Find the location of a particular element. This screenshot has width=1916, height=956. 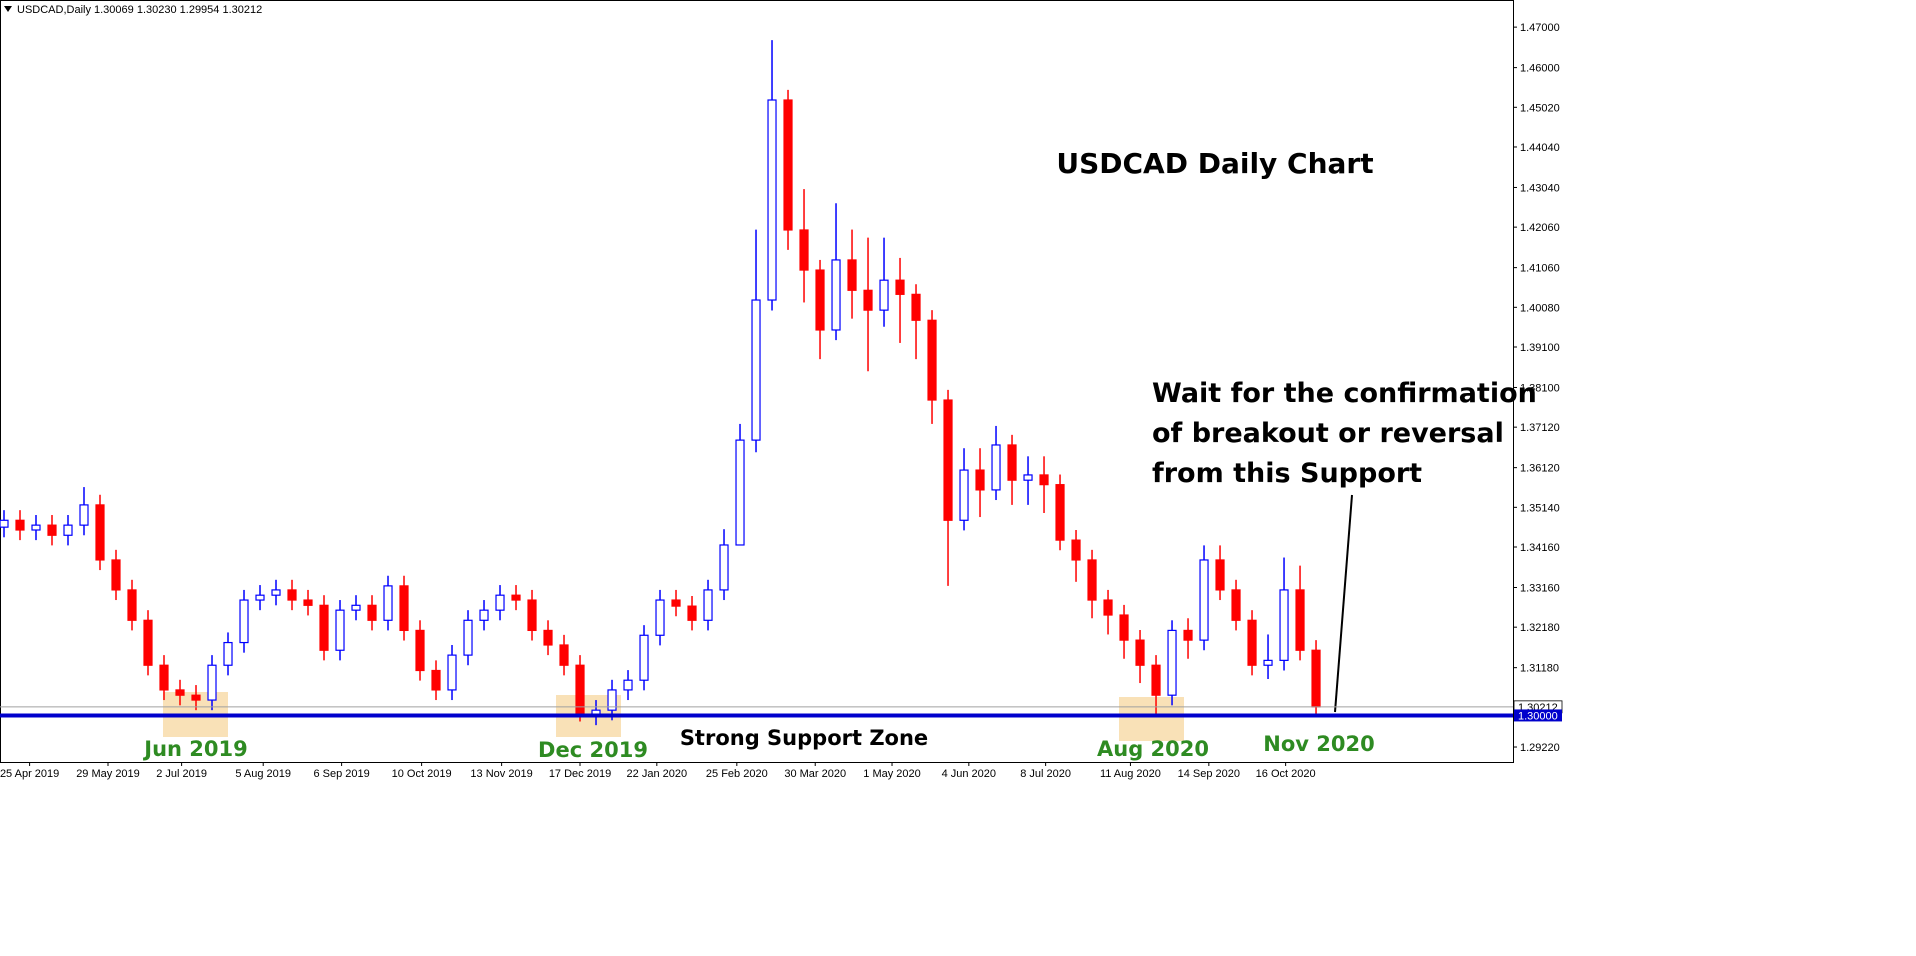

x-tick-label: 2 Jul 2019 is located at coordinates (181, 774).